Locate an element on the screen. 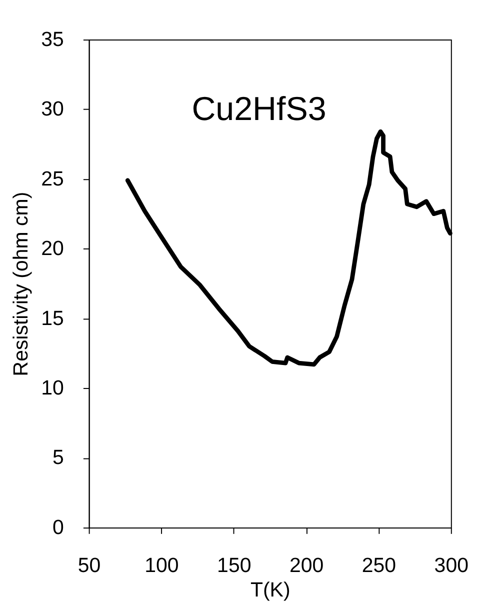  y-tick-label: 30 is located at coordinates (52, 109).